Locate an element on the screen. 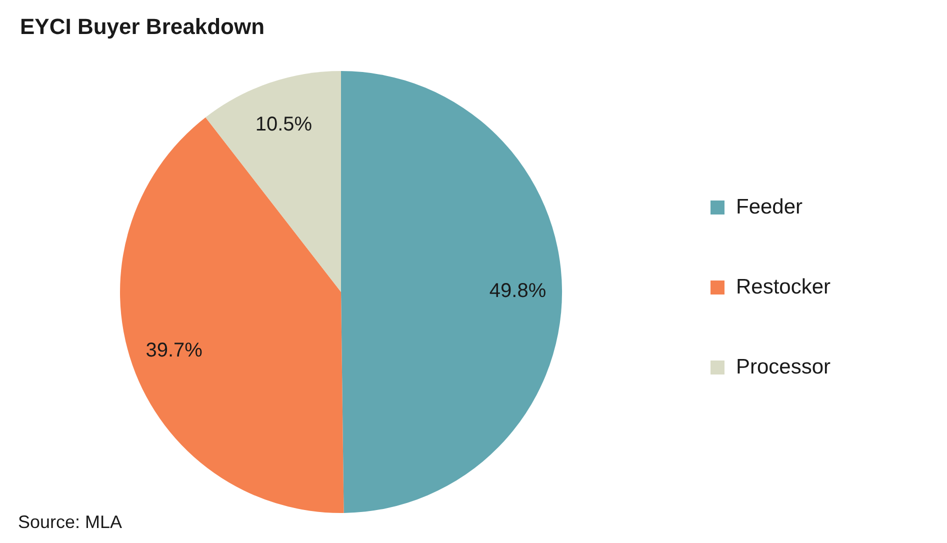 This screenshot has width=947, height=543. data-label: 10.5% is located at coordinates (283, 125).